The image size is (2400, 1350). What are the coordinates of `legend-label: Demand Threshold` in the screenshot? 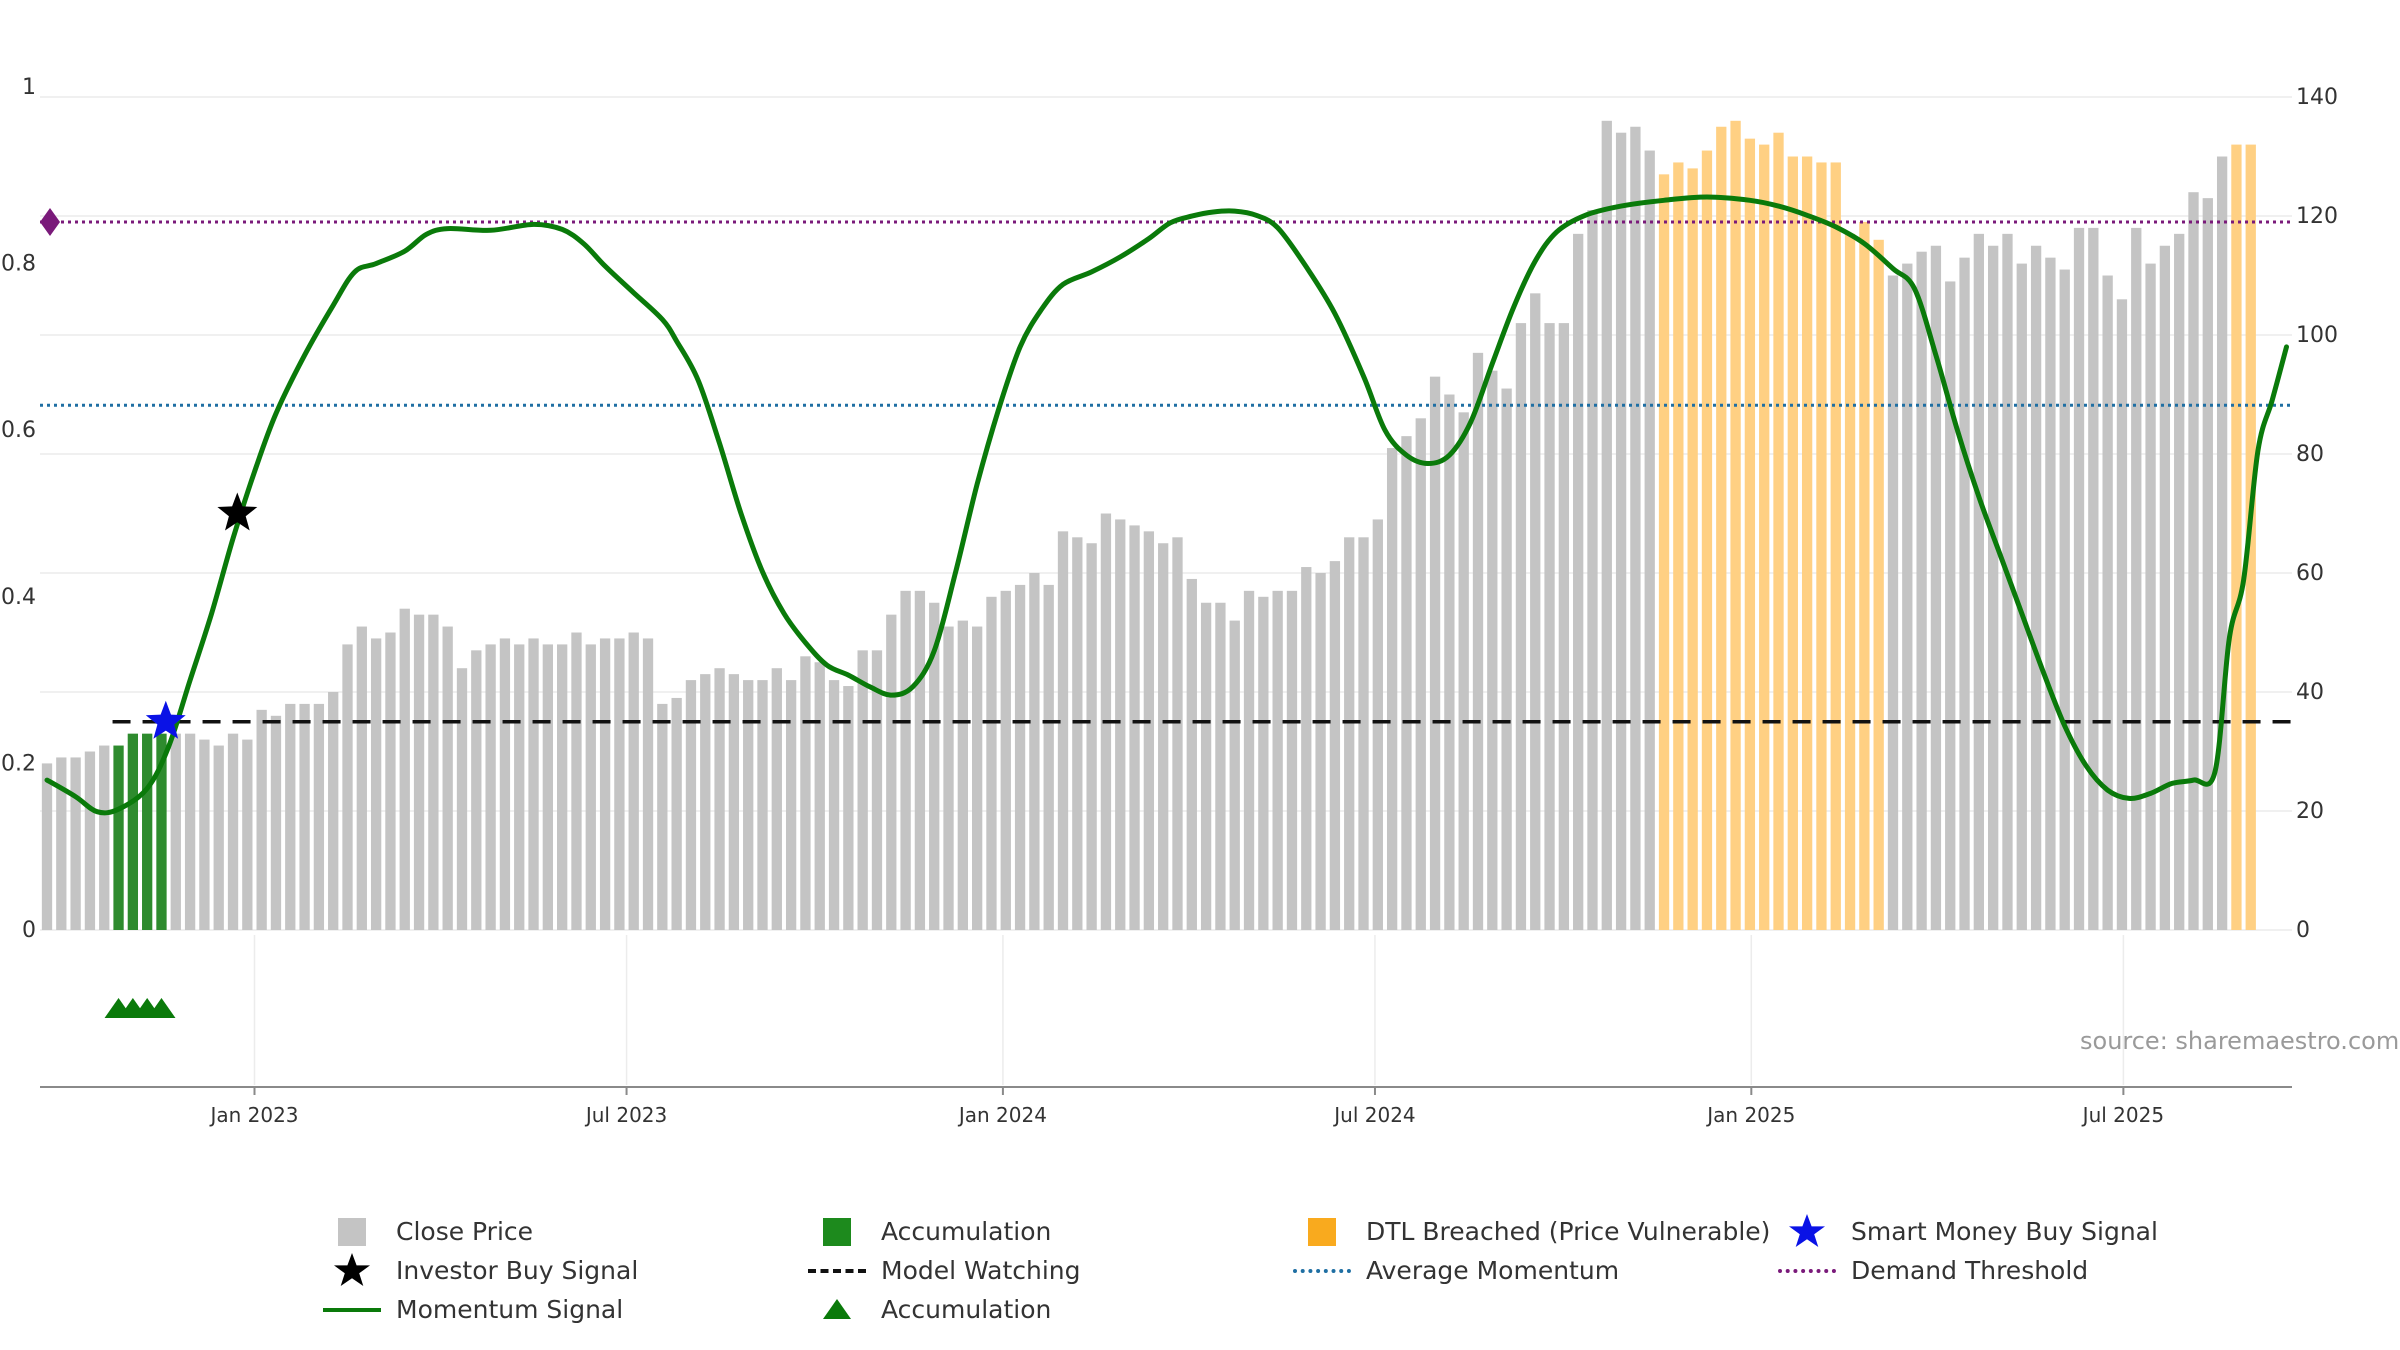 It's located at (1970, 1270).